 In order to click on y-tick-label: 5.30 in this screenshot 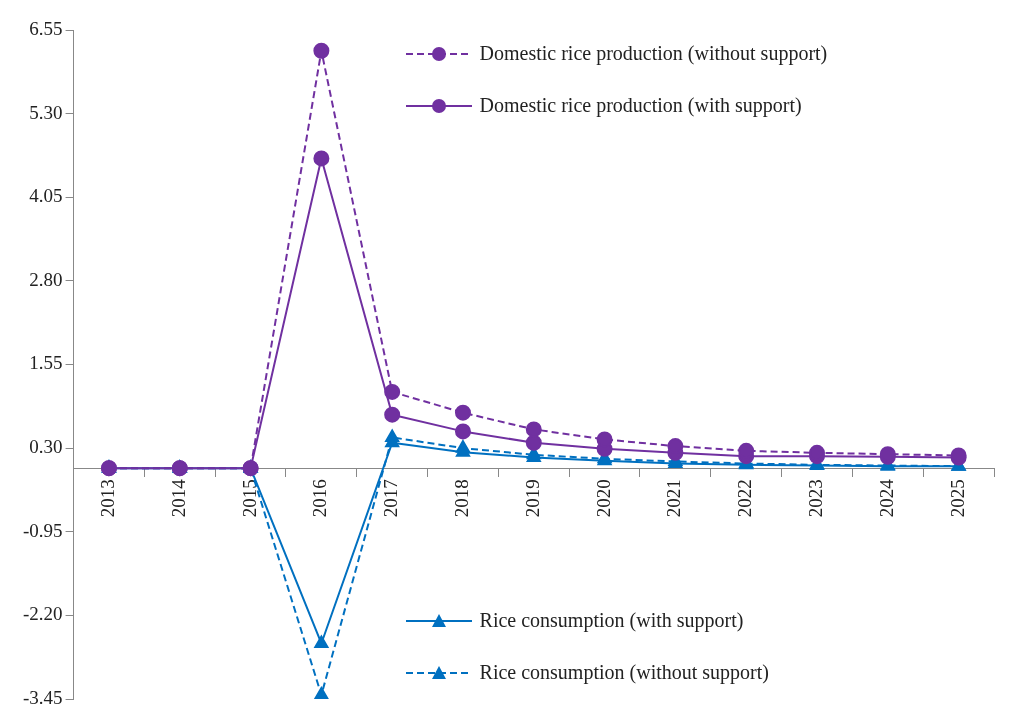, I will do `click(46, 112)`.